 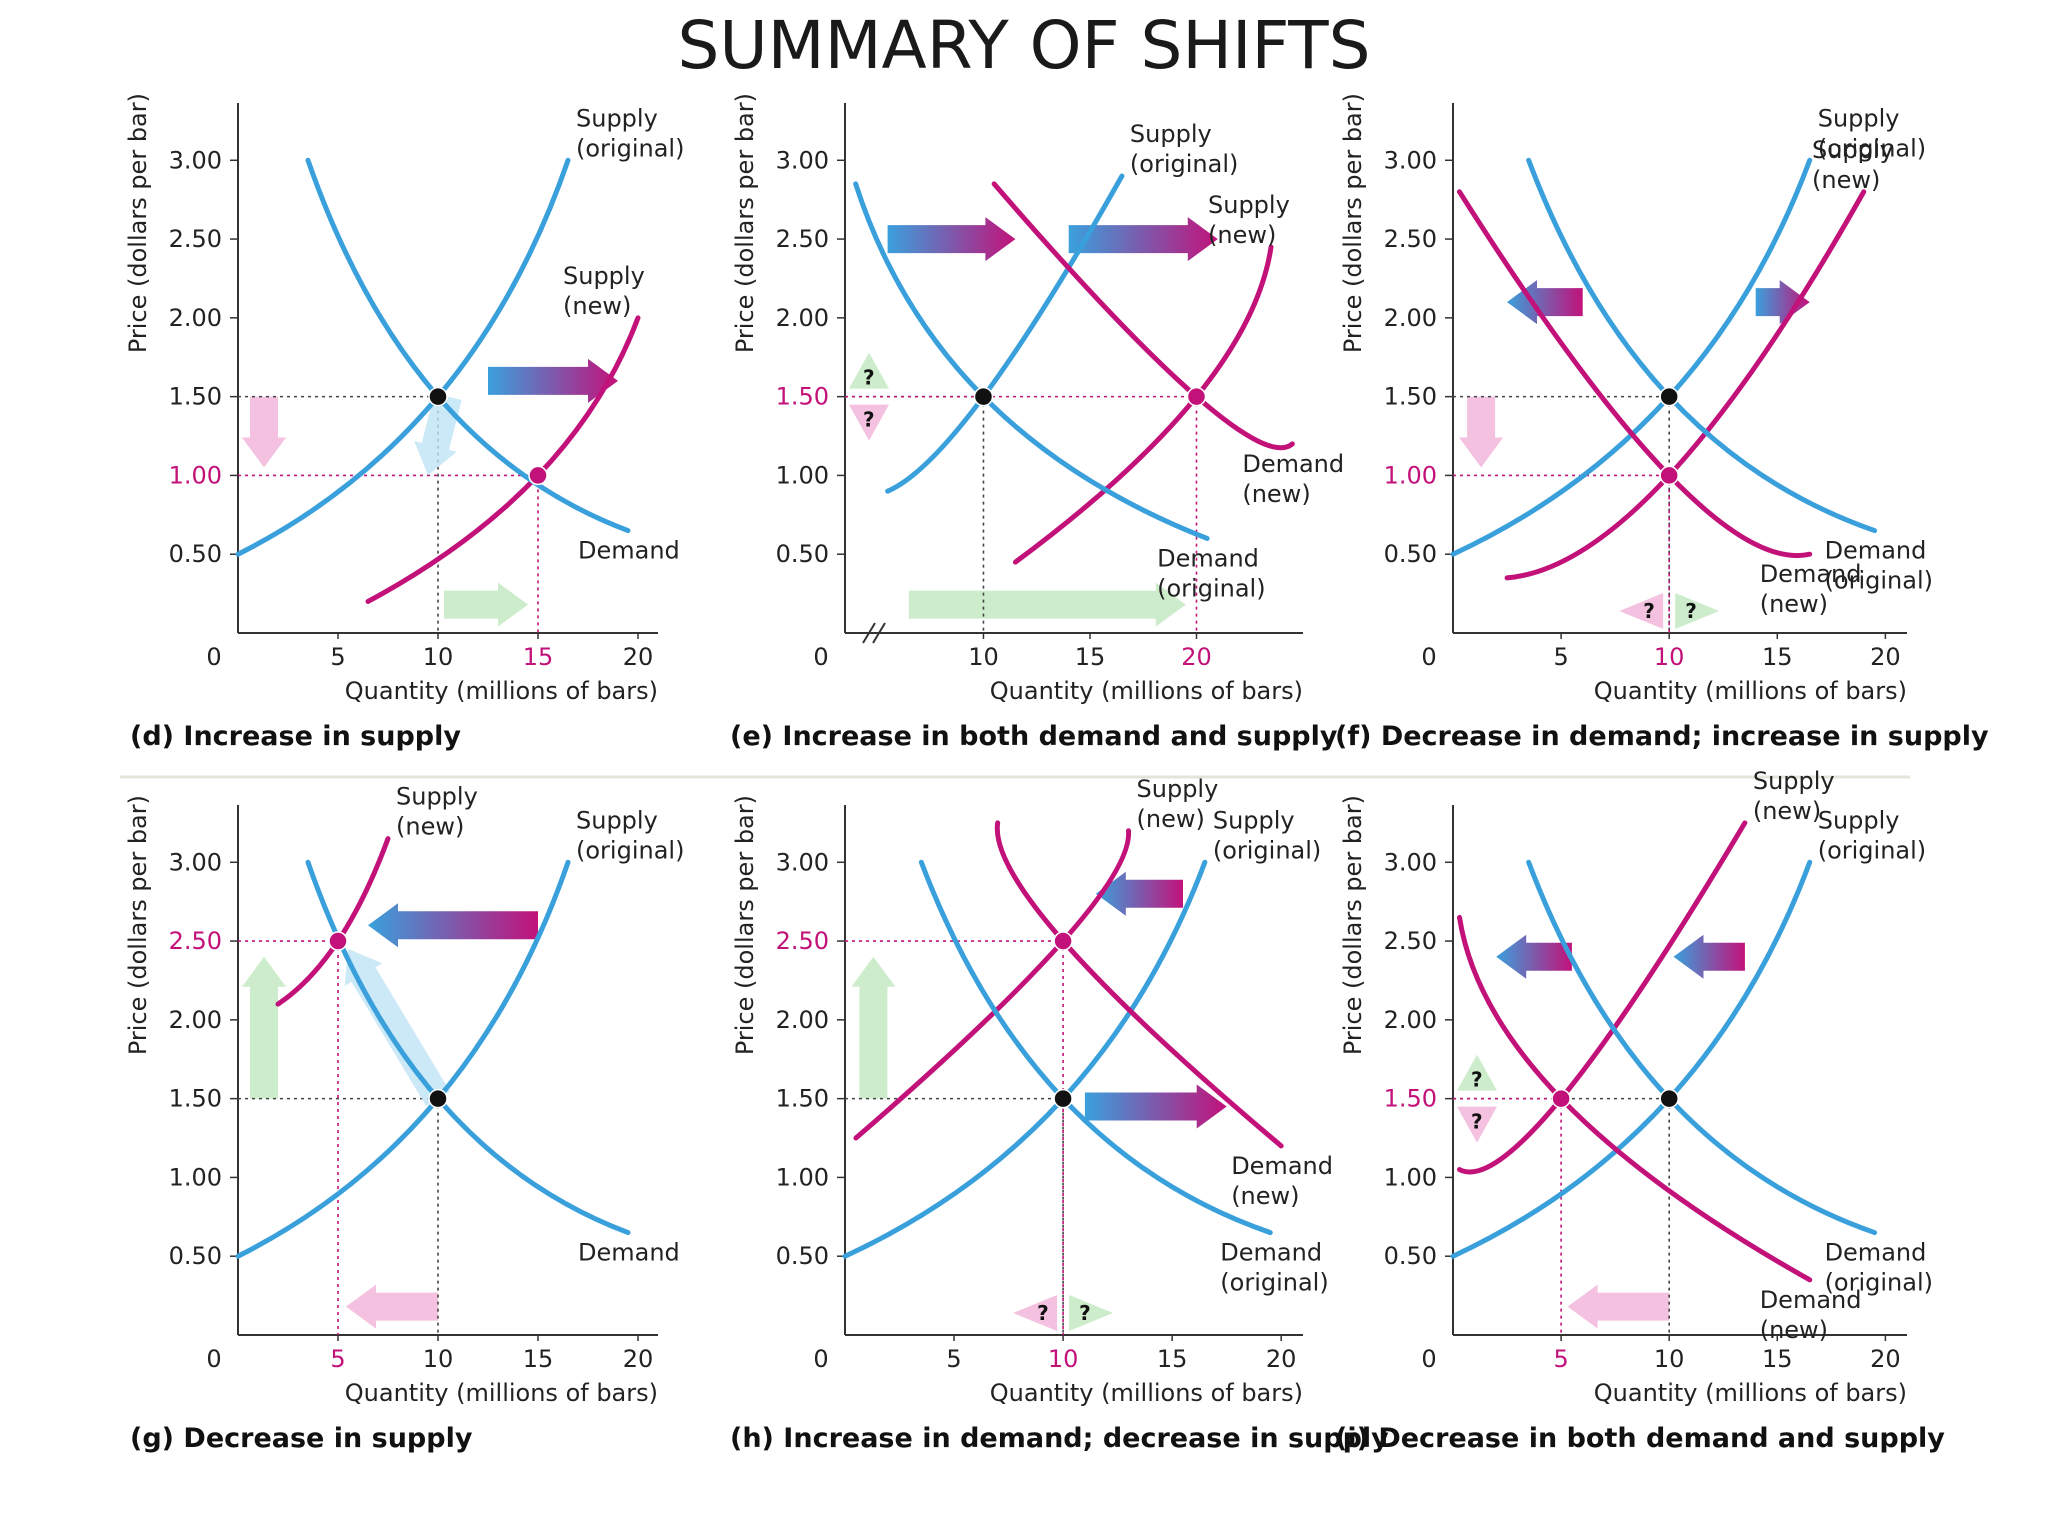 What do you see at coordinates (1477, 1124) in the screenshot?
I see `down-question-arrow` at bounding box center [1477, 1124].